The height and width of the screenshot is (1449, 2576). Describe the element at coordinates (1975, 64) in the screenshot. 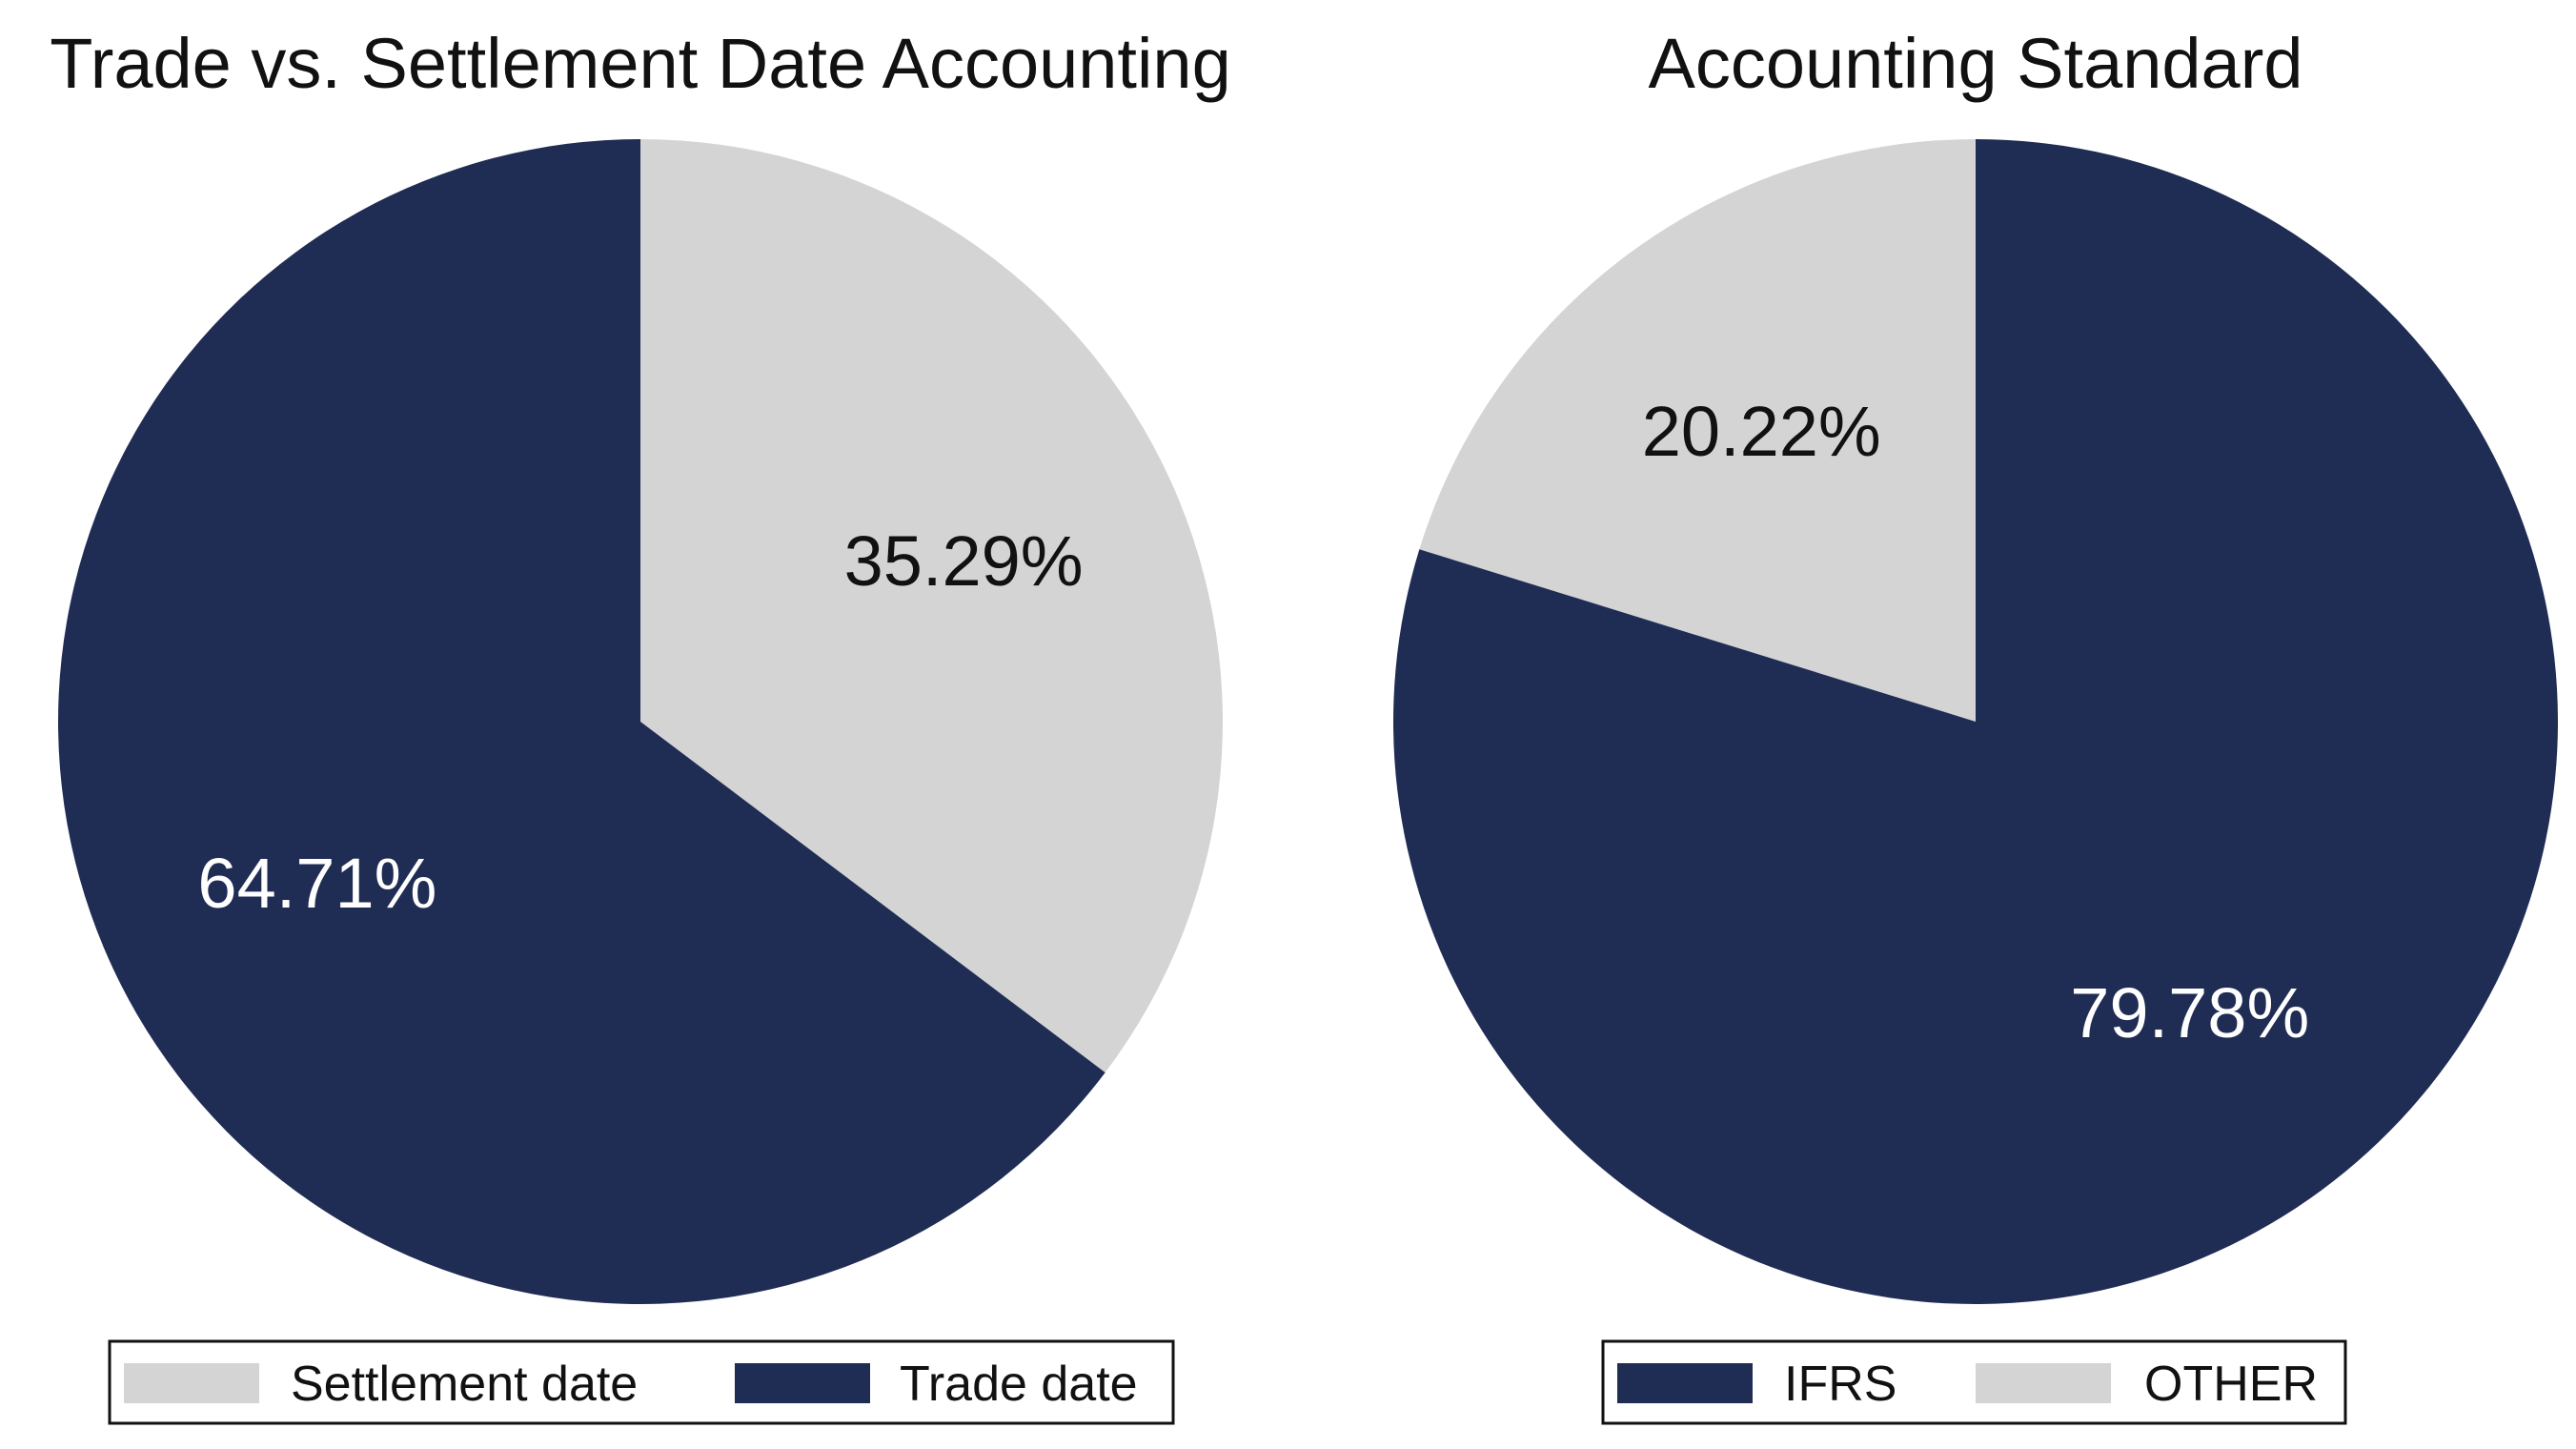

I see `chart-title: Accounting Standard` at that location.